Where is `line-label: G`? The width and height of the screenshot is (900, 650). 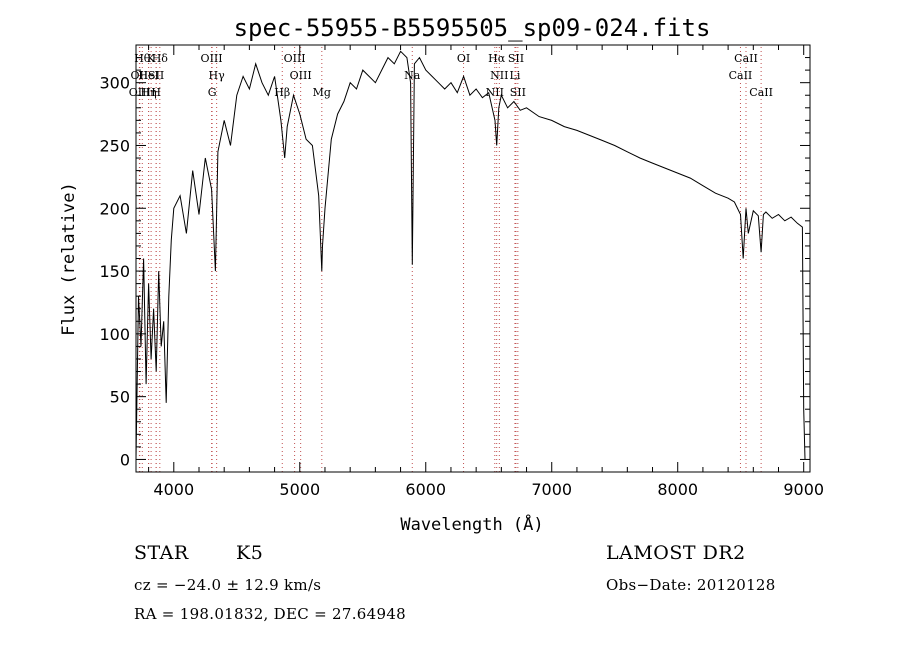 line-label: G is located at coordinates (212, 92).